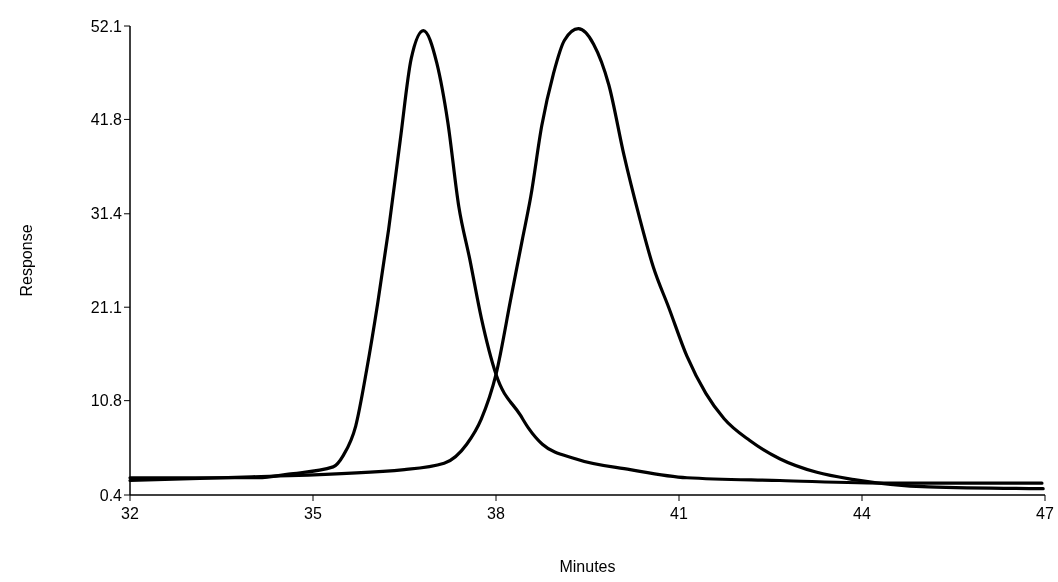 Image resolution: width=1058 pixels, height=582 pixels. What do you see at coordinates (496, 513) in the screenshot?
I see `x-tick-label: 38` at bounding box center [496, 513].